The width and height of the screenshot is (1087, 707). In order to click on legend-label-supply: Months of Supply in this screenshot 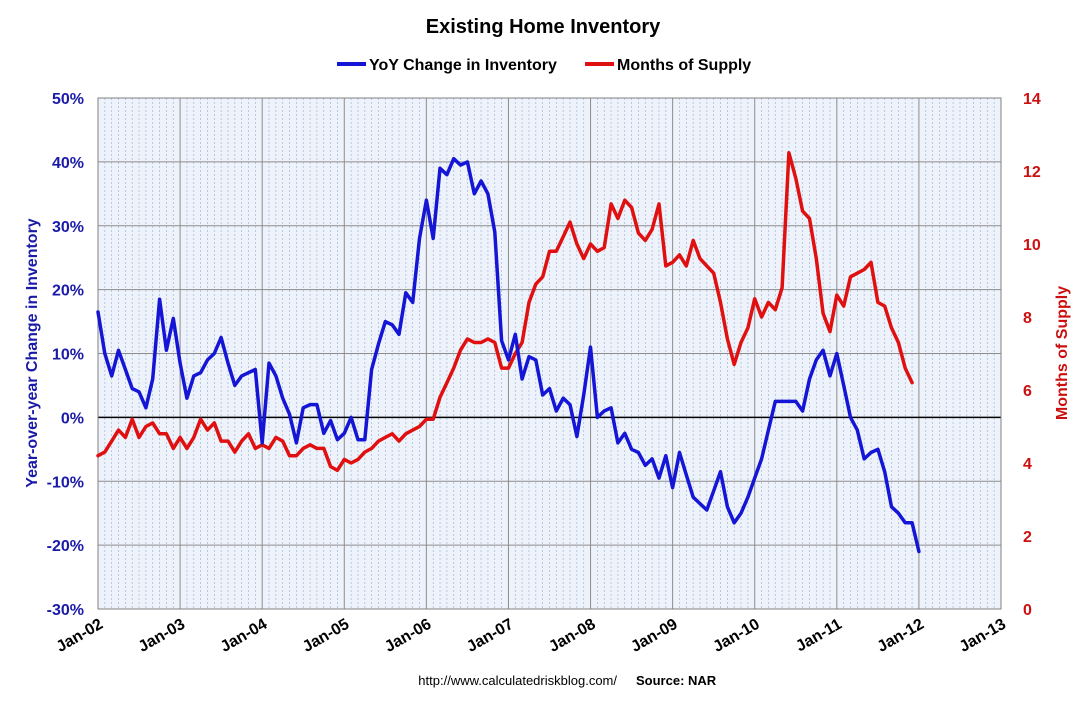, I will do `click(684, 65)`.